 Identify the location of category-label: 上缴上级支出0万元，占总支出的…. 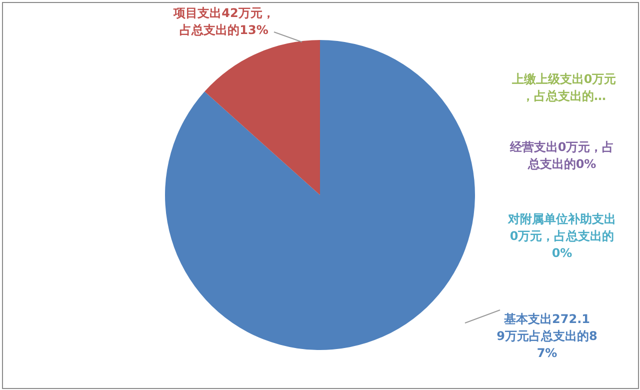
(564, 87).